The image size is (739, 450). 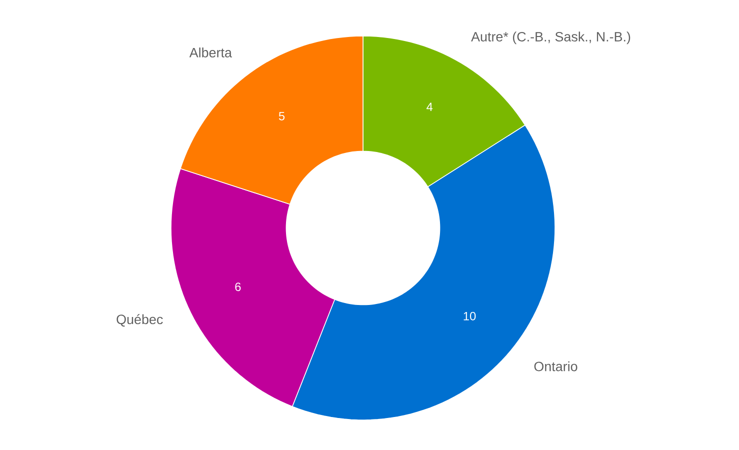 What do you see at coordinates (238, 287) in the screenshot?
I see `data-label: 6` at bounding box center [238, 287].